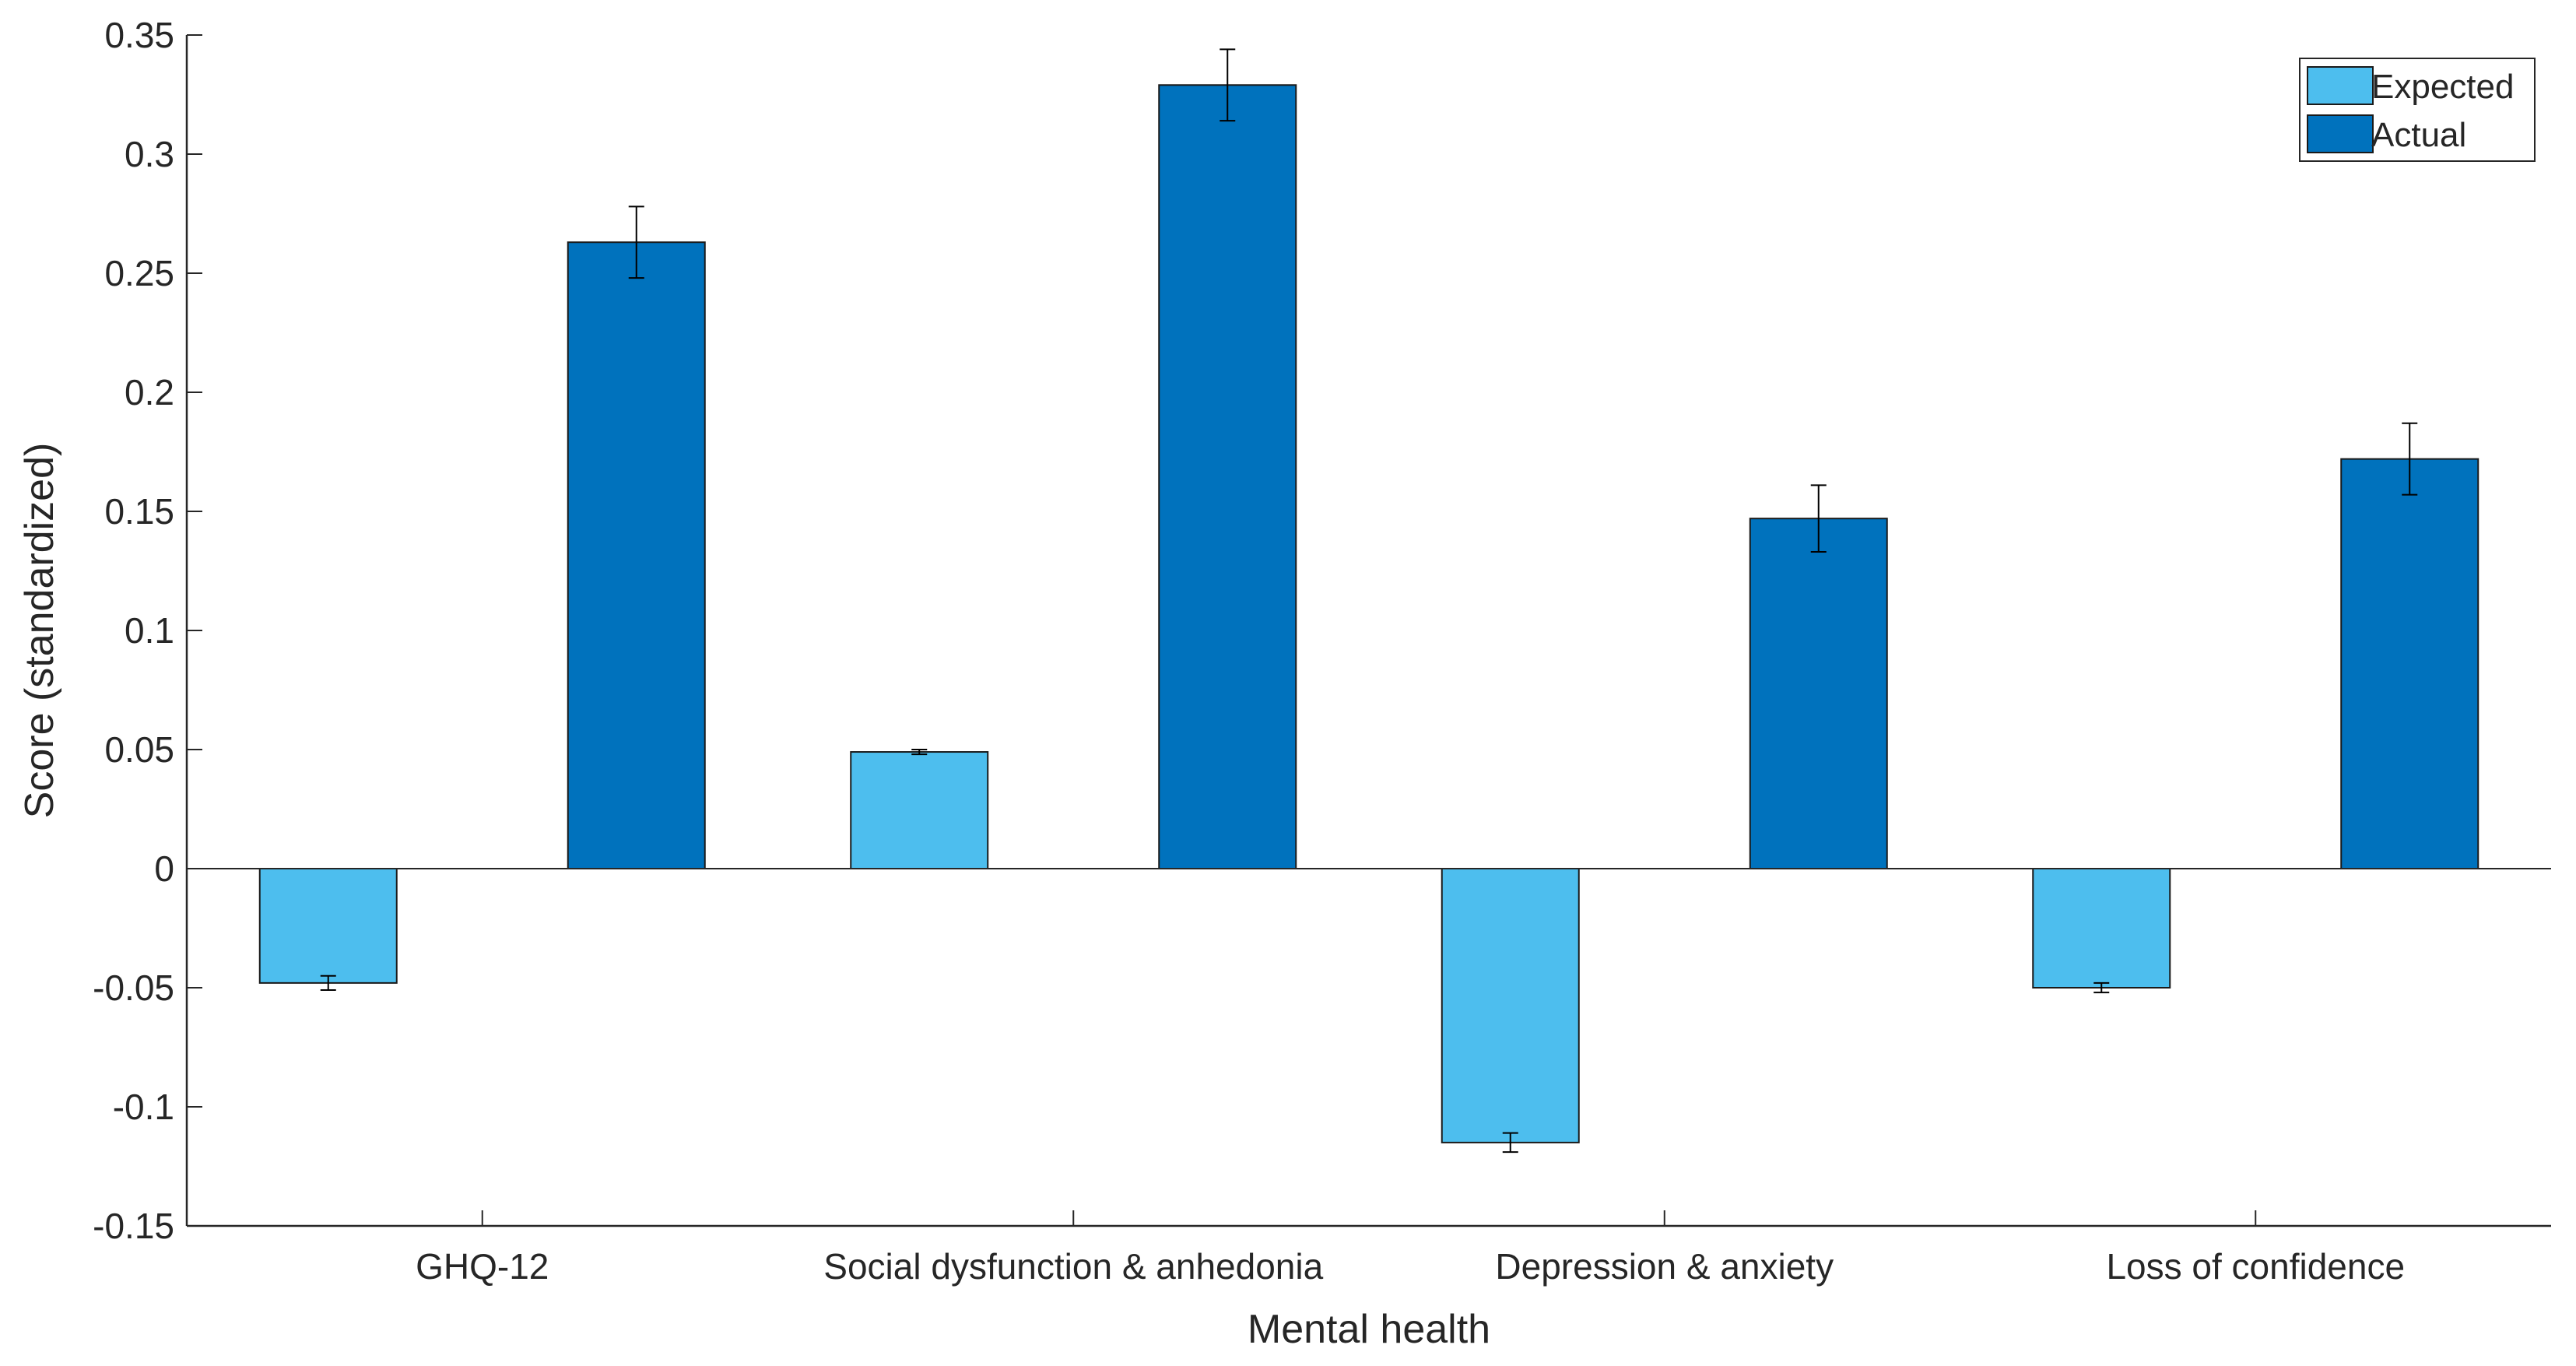 Image resolution: width=2576 pixels, height=1366 pixels. I want to click on x-tick-label: GHQ-12, so click(483, 1267).